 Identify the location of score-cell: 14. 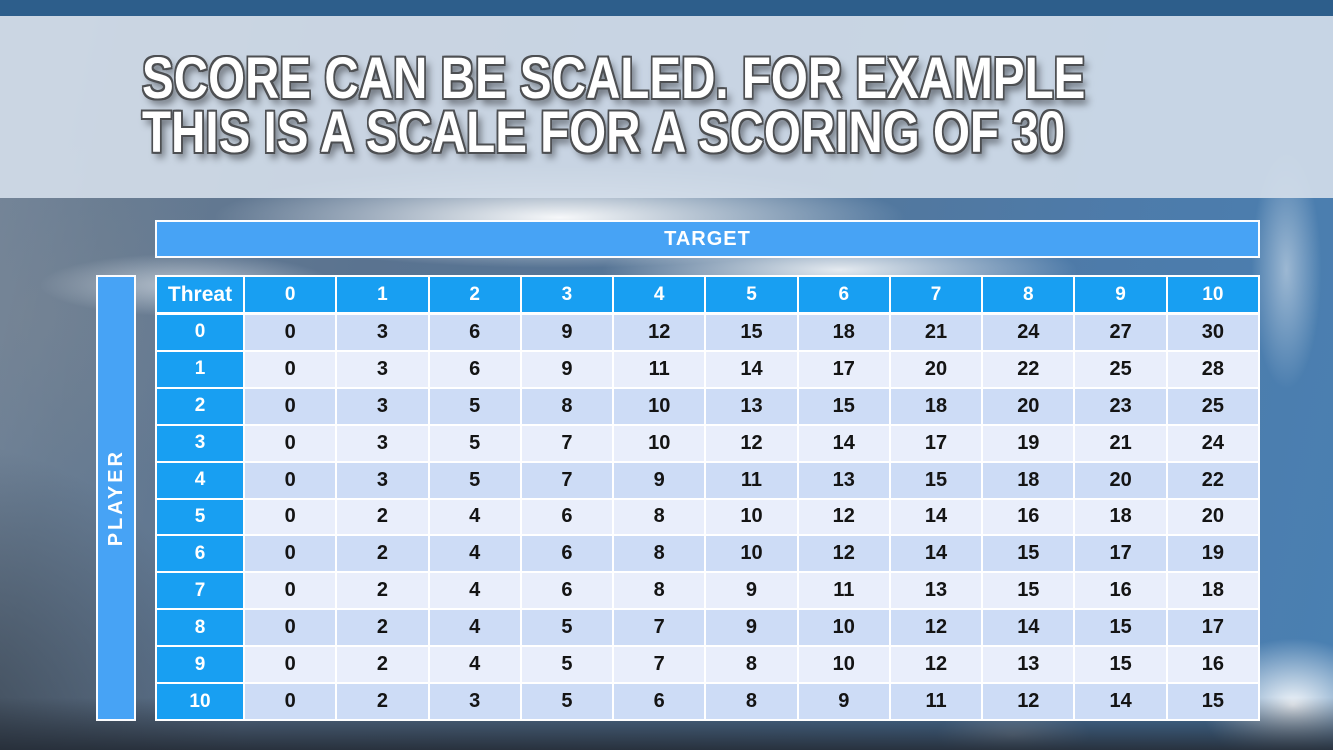
(936, 554).